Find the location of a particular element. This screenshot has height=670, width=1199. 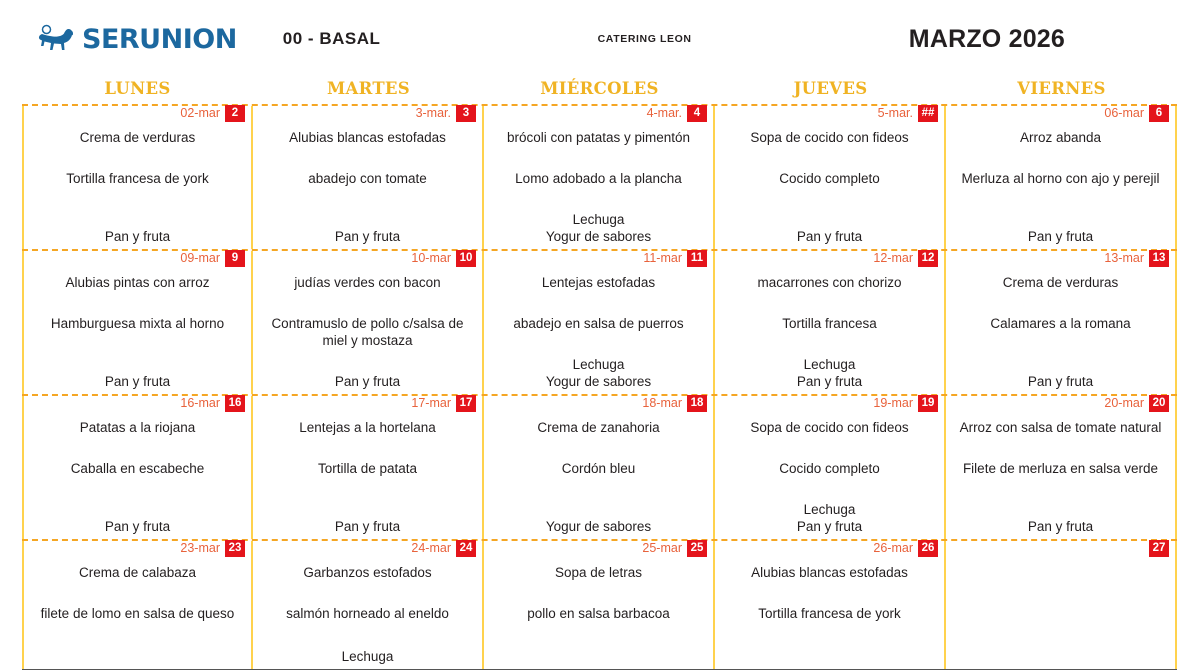

day-number-badge: 26 is located at coordinates (928, 548).